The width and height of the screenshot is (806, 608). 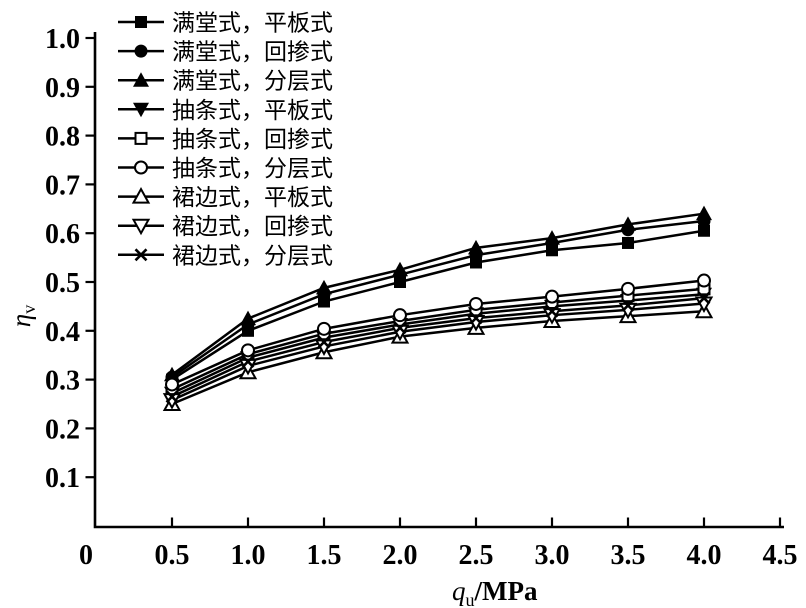 What do you see at coordinates (141, 138) in the screenshot?
I see `open-square-marker-icon` at bounding box center [141, 138].